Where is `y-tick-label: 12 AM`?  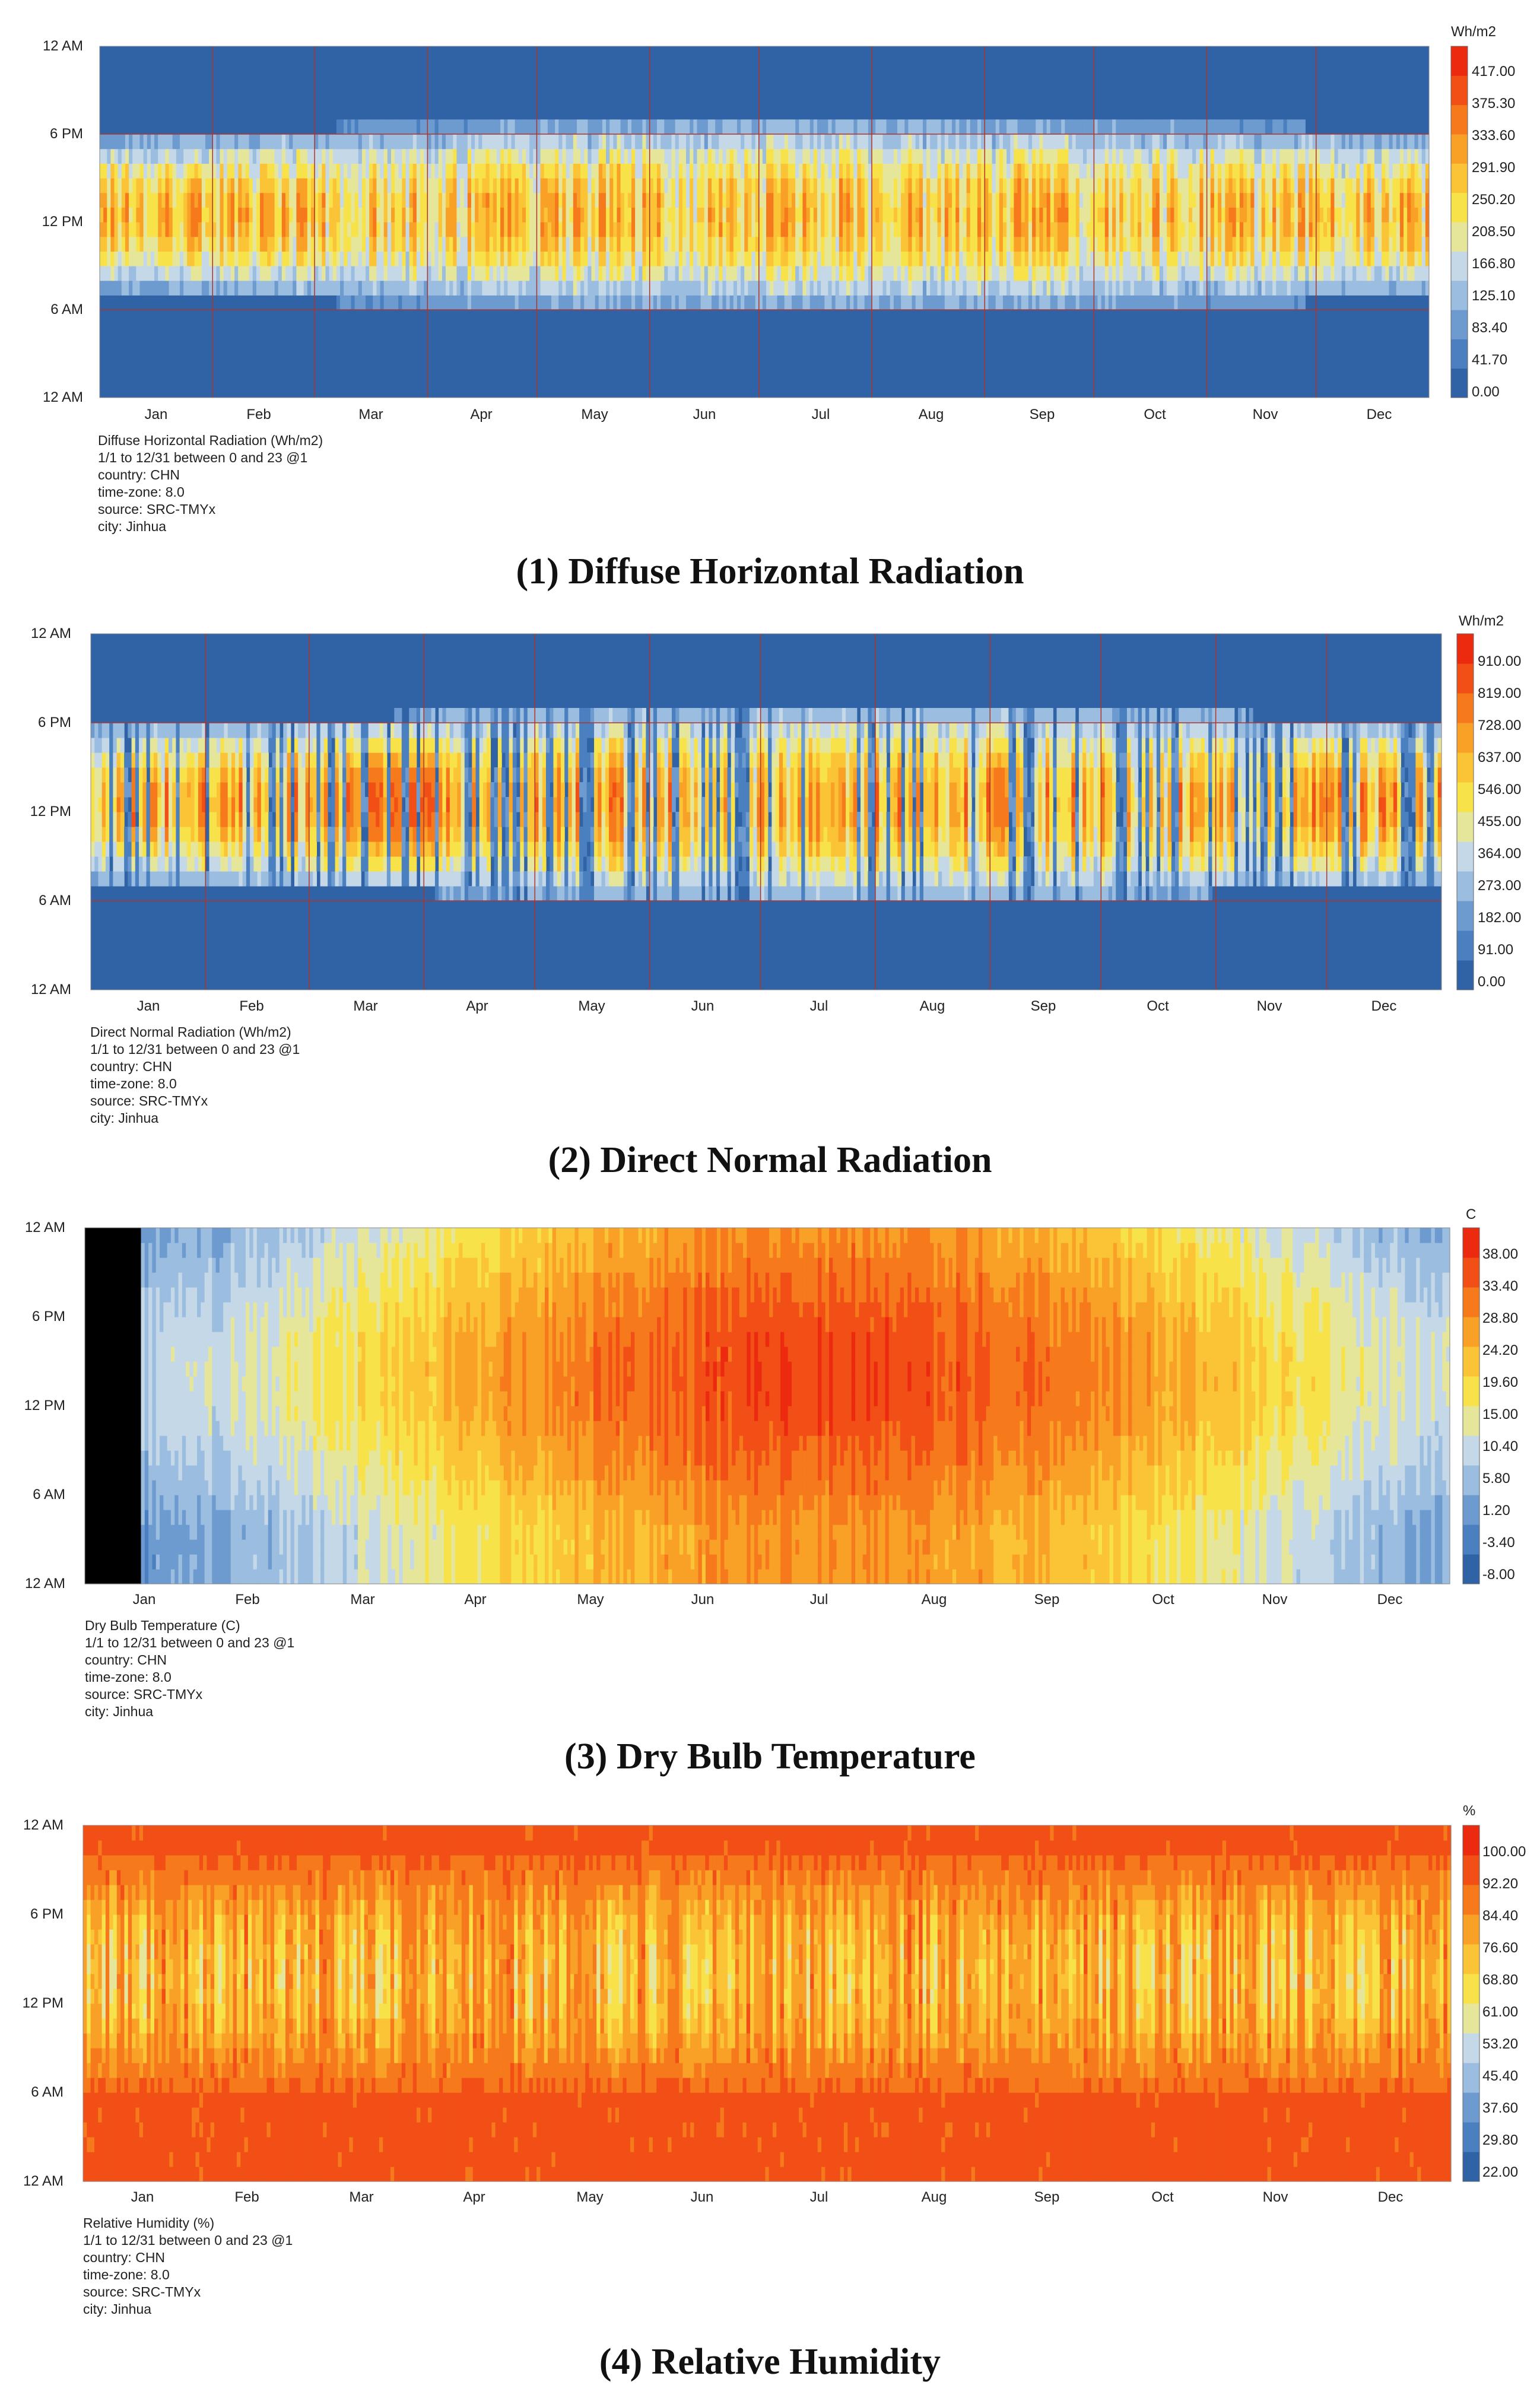
y-tick-label: 12 AM is located at coordinates (42, 46).